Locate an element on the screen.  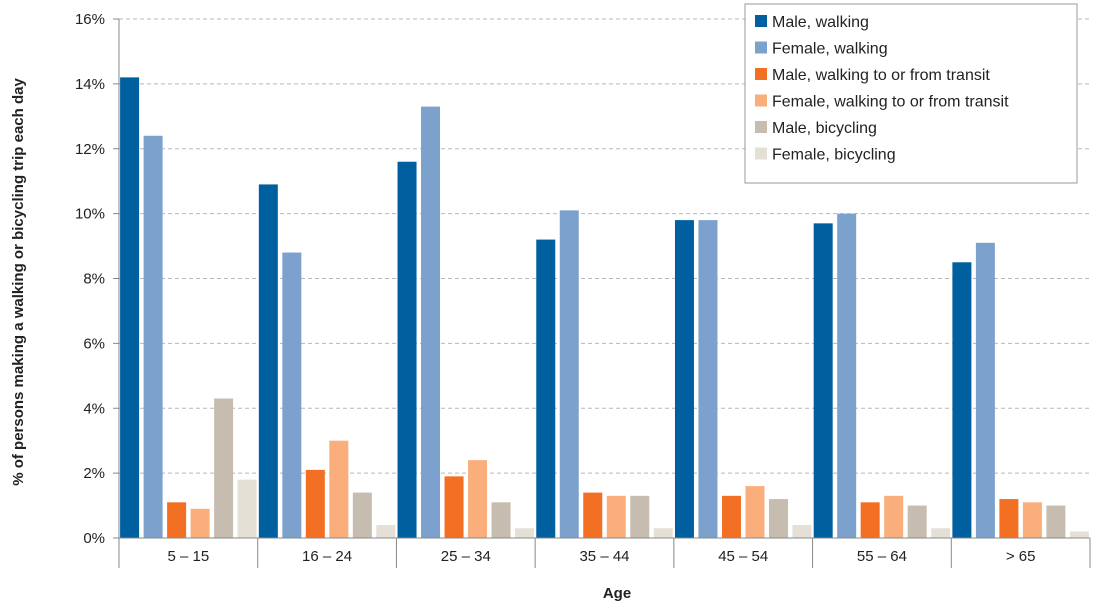
y-tick-label: 2% is located at coordinates (94, 473).